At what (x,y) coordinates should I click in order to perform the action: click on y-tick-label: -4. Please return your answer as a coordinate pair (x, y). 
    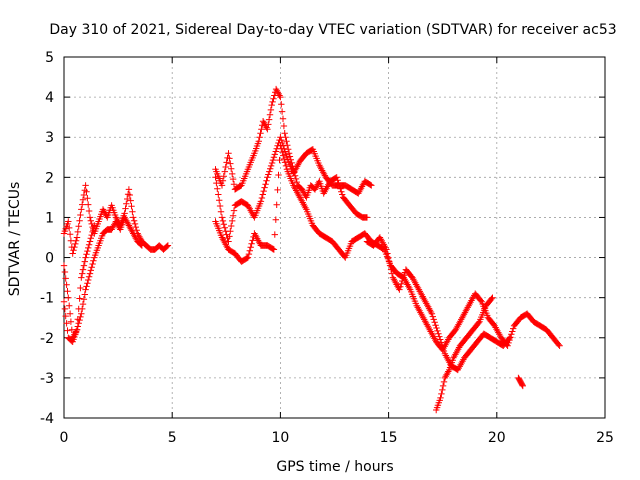
    Looking at the image, I should click on (47, 419).